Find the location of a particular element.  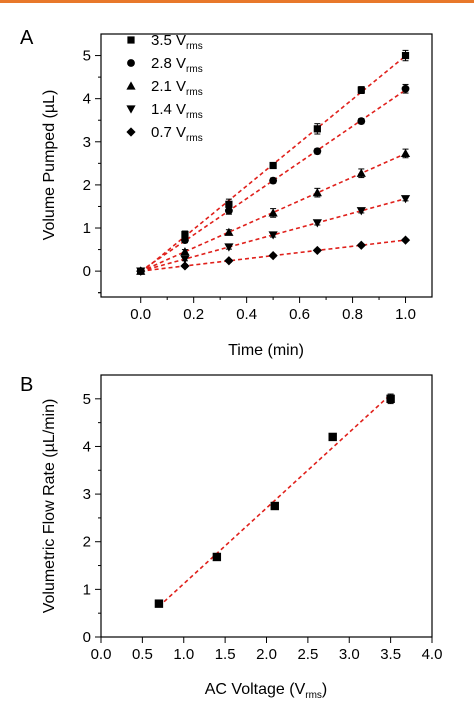

panel-a-y-axis-label: Volume Pumped (µL) is located at coordinates (49, 165).